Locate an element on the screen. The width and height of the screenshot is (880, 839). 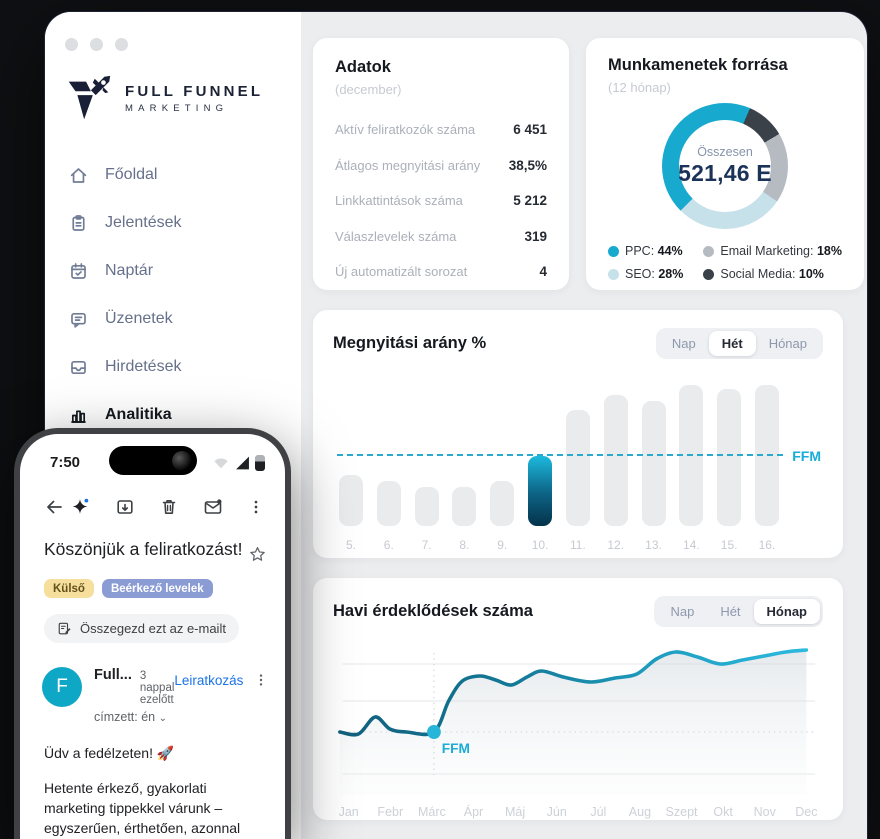
email-subject: Köszönjük a feliratkozást! is located at coordinates (143, 549).